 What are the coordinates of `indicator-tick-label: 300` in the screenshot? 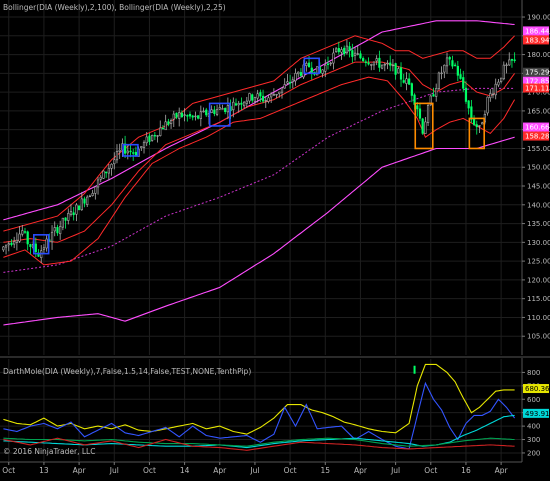 It's located at (533, 440).